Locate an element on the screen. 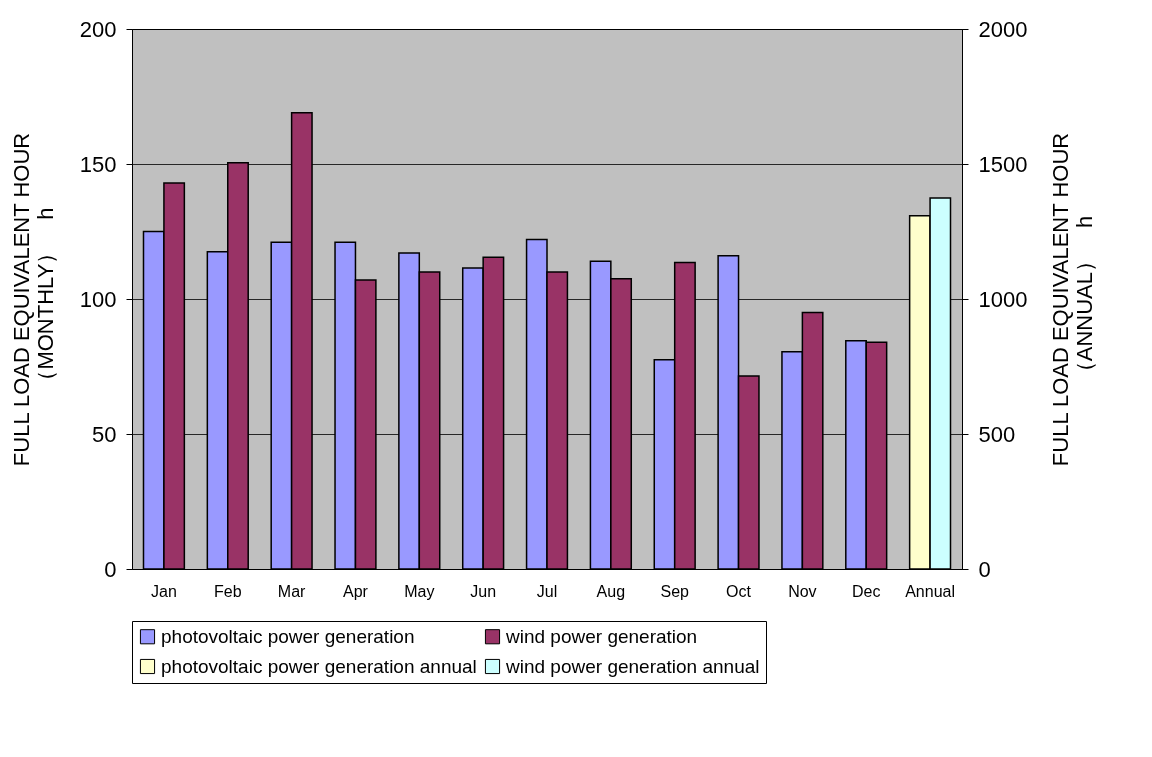 The image size is (1152, 757). x-tick-label: May is located at coordinates (419, 591).